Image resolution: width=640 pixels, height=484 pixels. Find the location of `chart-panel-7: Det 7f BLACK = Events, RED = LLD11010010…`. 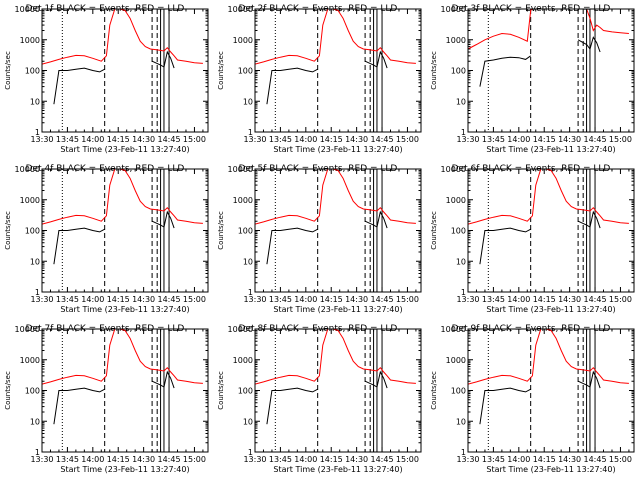

chart-panel-7: Det 7f BLACK = Events, RED = LLD11010010… is located at coordinates (106, 399).